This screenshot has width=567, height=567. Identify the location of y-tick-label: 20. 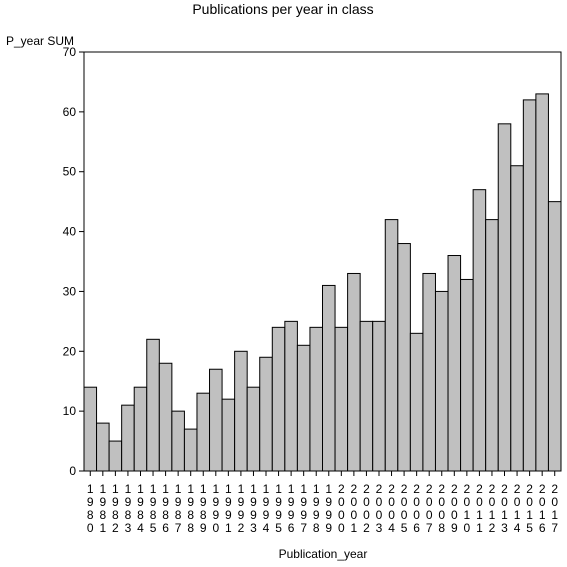
(70, 351).